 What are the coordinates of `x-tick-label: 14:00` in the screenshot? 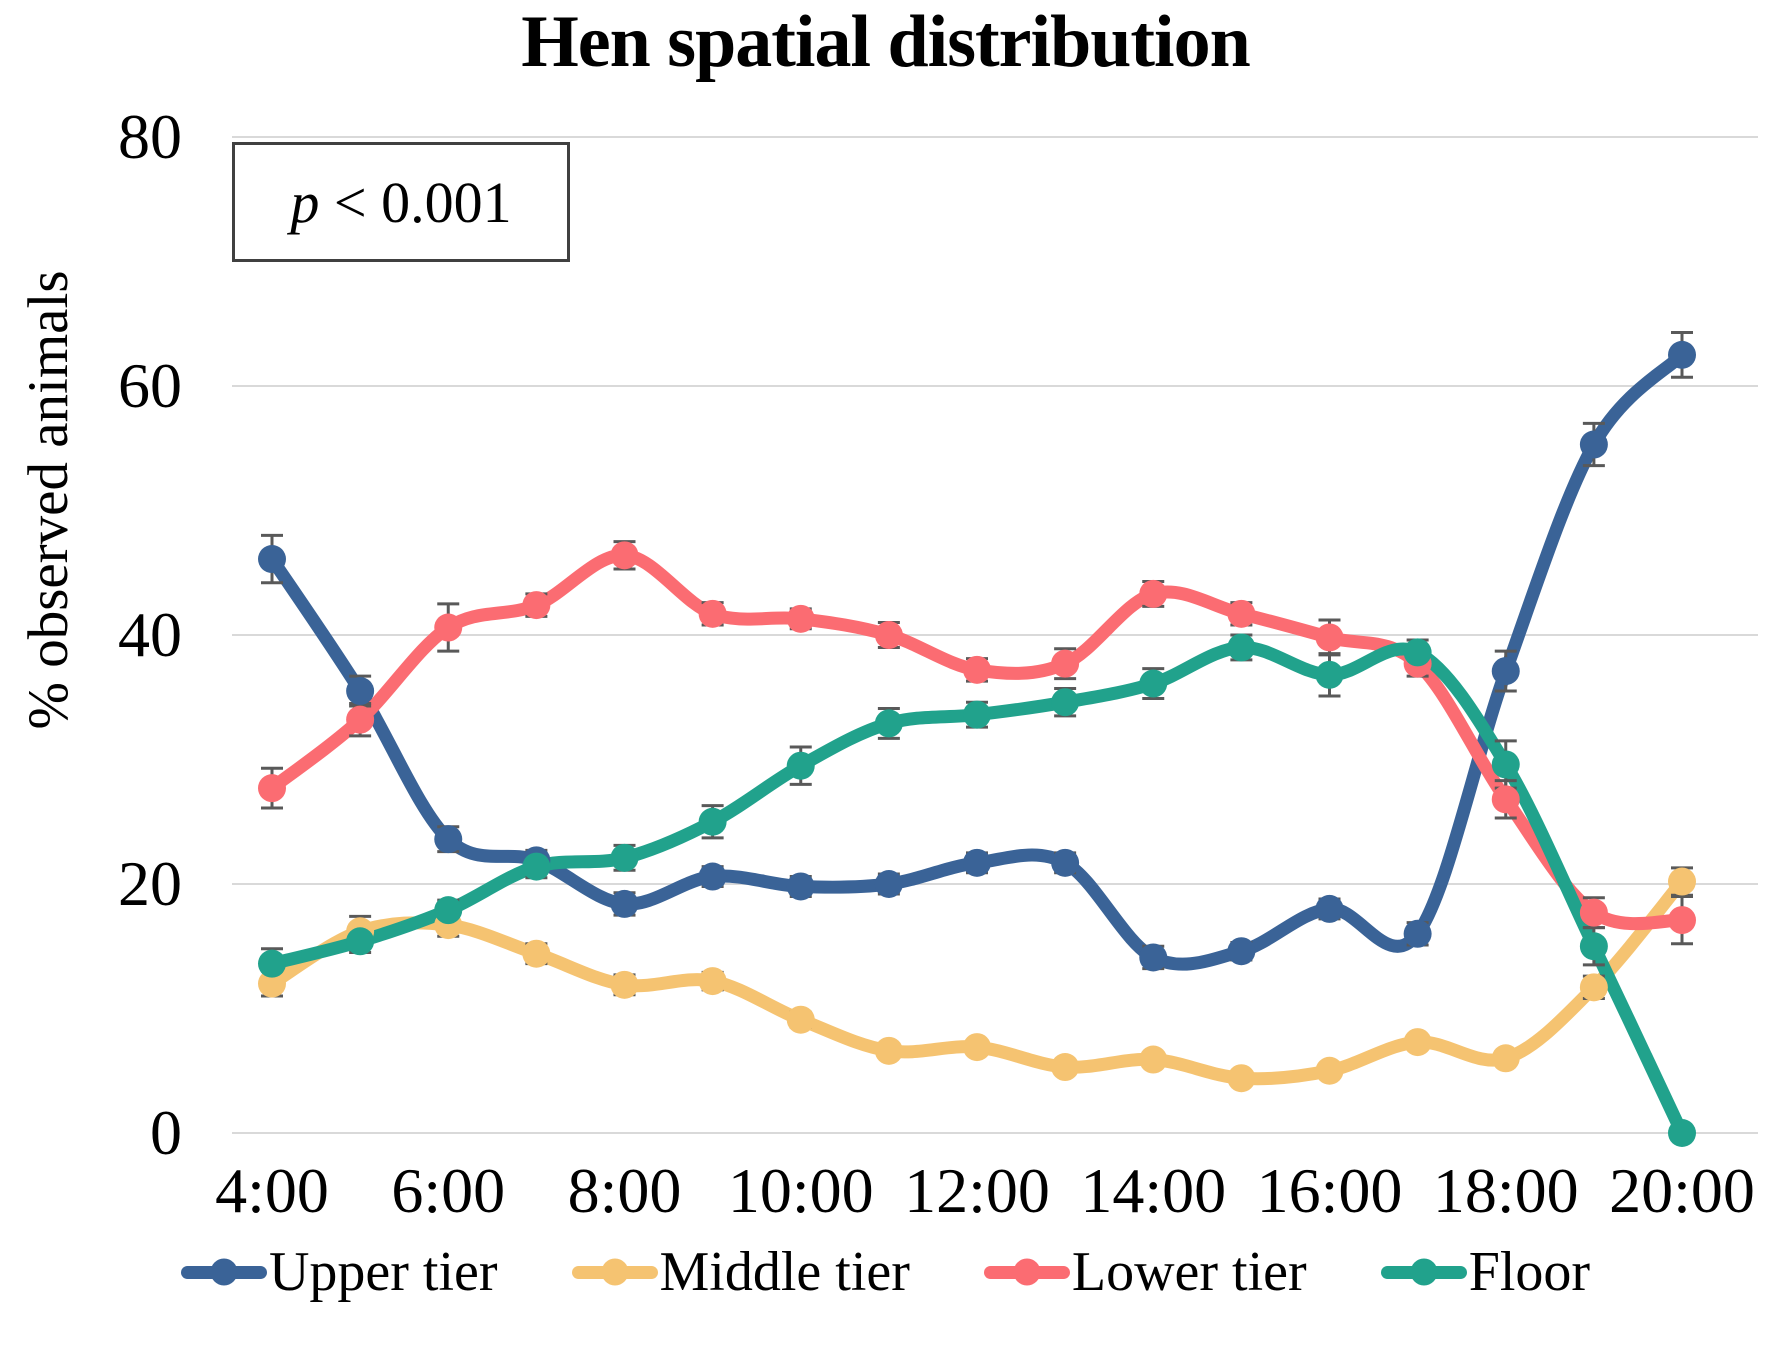 It's located at (1153, 1190).